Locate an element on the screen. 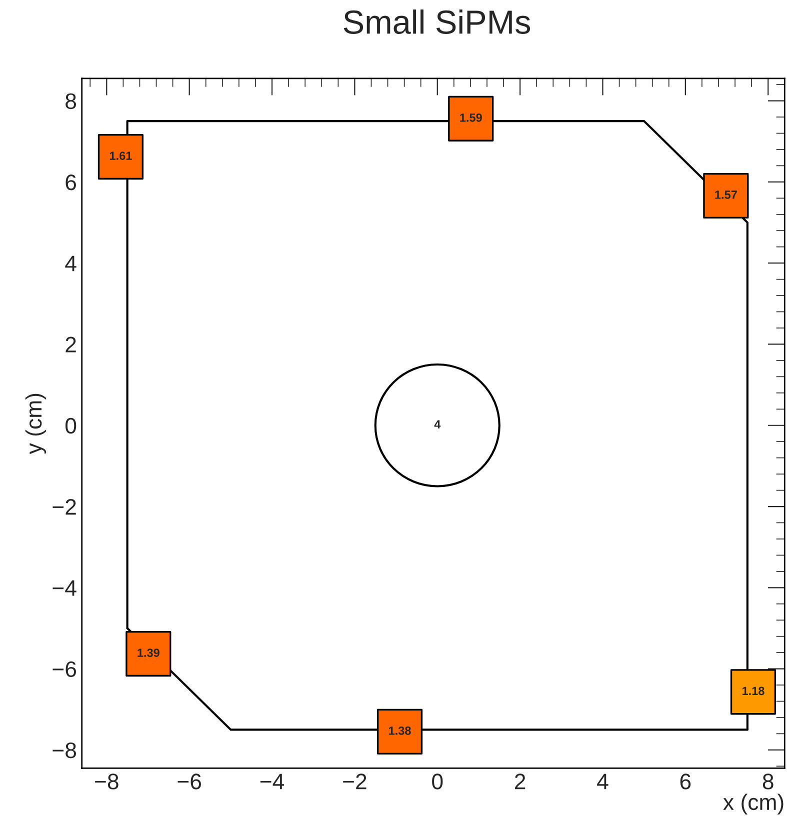 The height and width of the screenshot is (835, 787). y-tick-label: −6 is located at coordinates (64, 669).